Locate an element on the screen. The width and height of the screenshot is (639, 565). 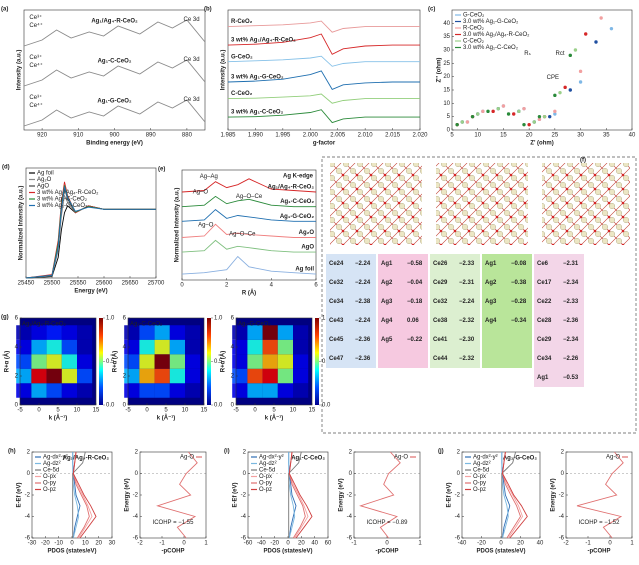
series-label: 3 wt% Ag₁-C-CeO₂ is located at coordinates (257, 113).